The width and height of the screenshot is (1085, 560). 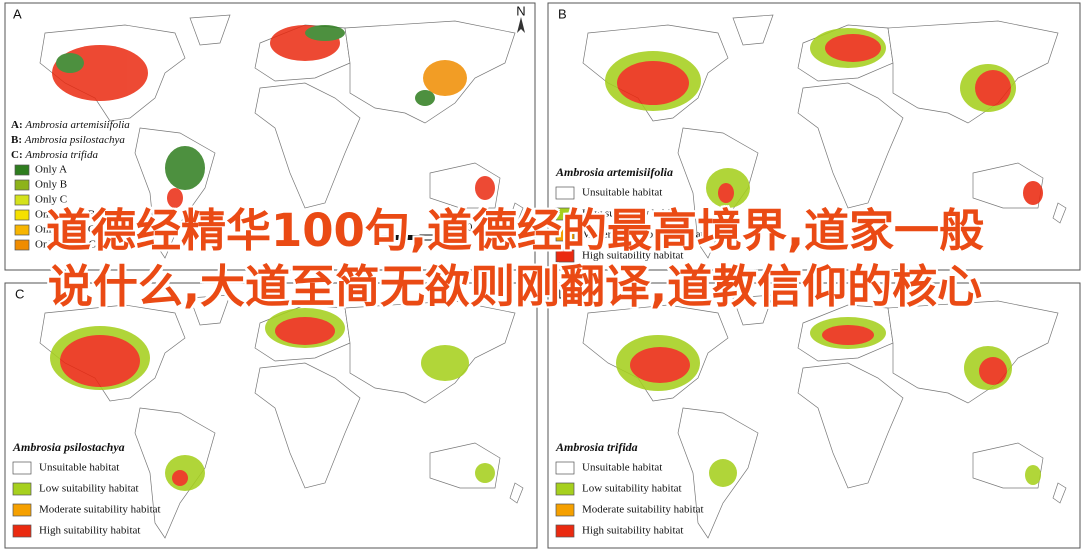 I want to click on svg-text: B: Ambrosia psilostachya, so click(x=68, y=140).